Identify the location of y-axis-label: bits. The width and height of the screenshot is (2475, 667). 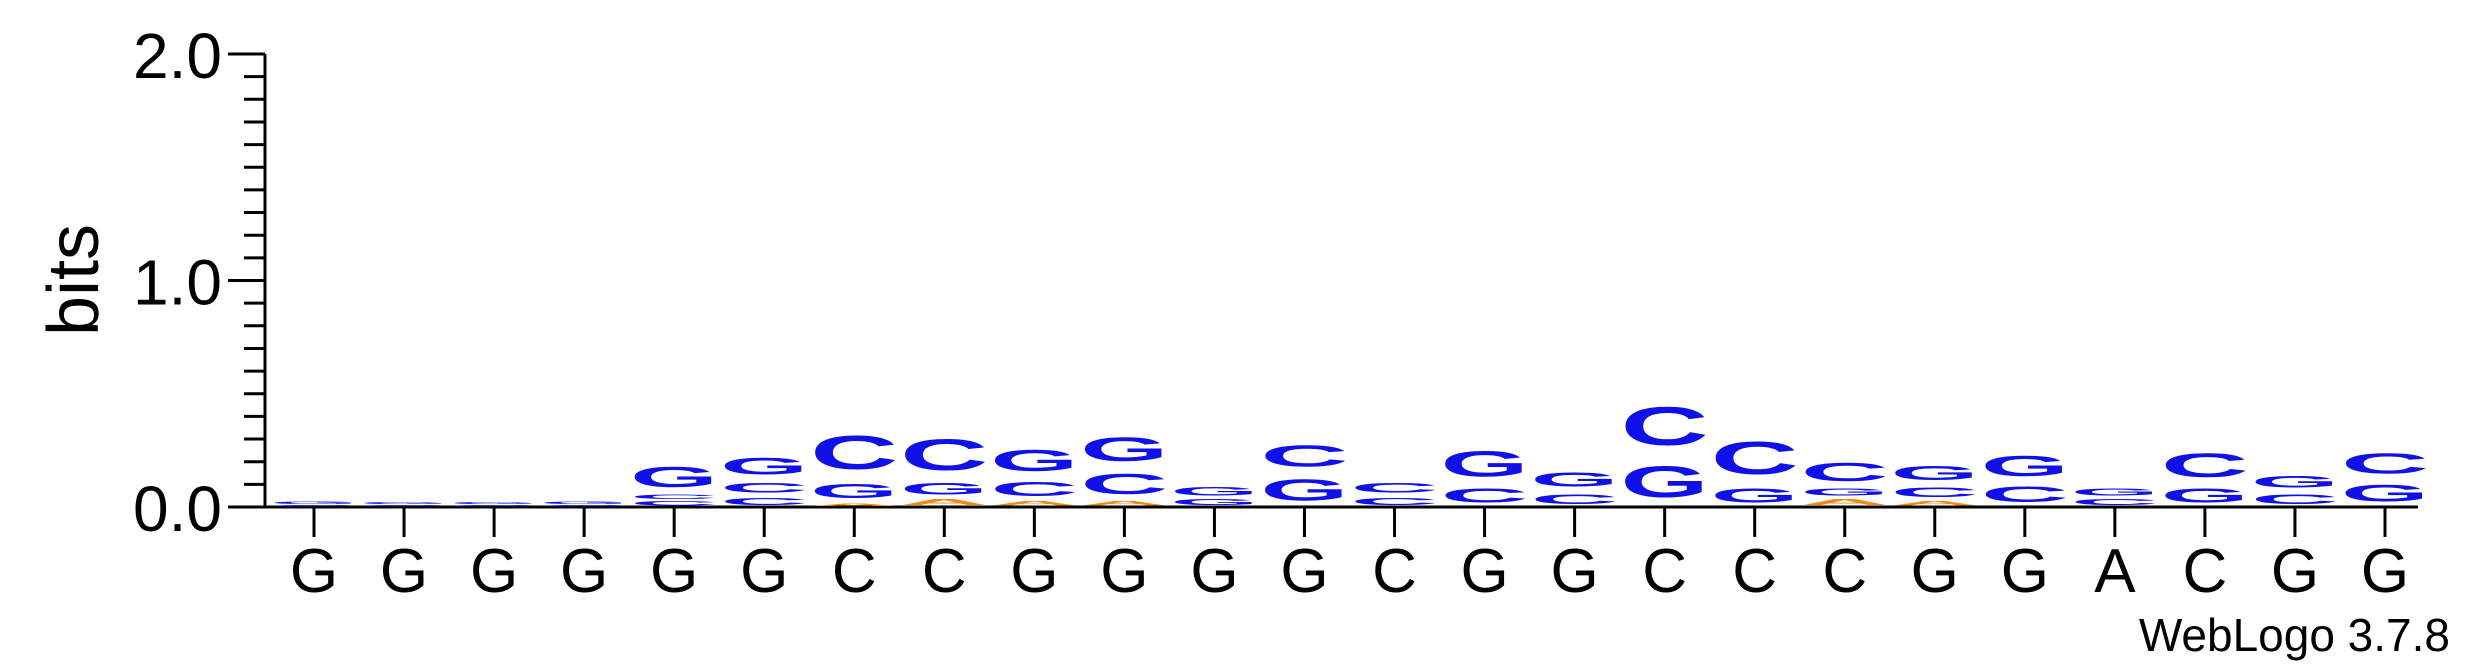
(74, 280).